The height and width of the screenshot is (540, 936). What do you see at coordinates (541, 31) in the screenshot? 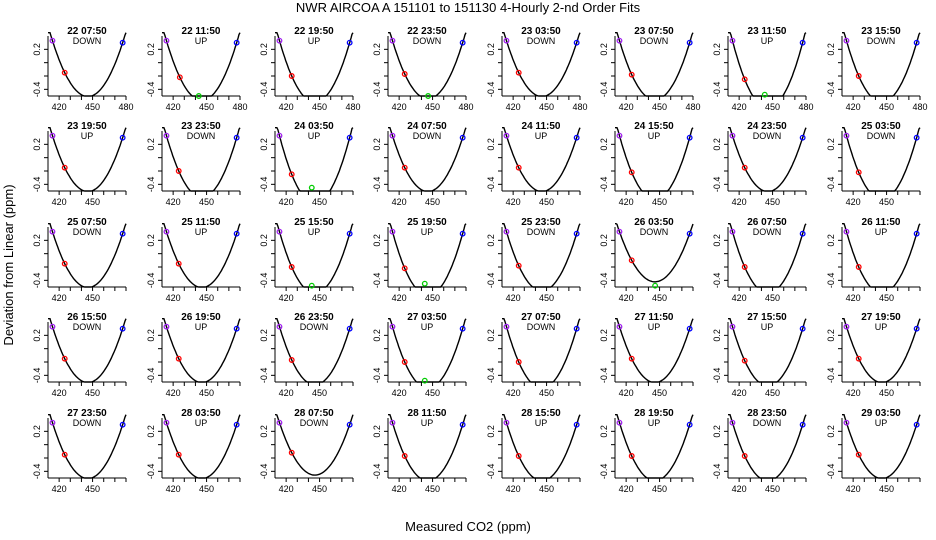
I see `panel-title: 23 03:50` at bounding box center [541, 31].